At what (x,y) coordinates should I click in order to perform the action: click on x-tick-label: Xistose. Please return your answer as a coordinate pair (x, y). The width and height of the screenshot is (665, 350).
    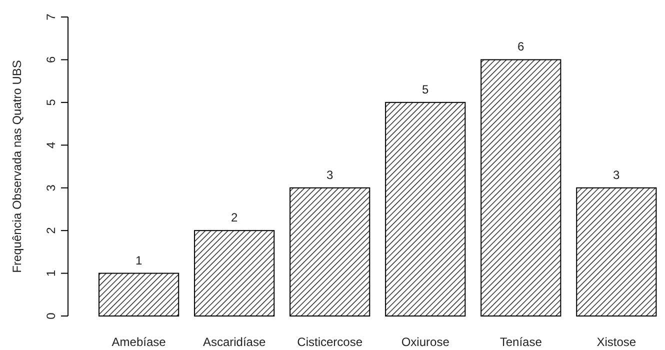
    Looking at the image, I should click on (616, 342).